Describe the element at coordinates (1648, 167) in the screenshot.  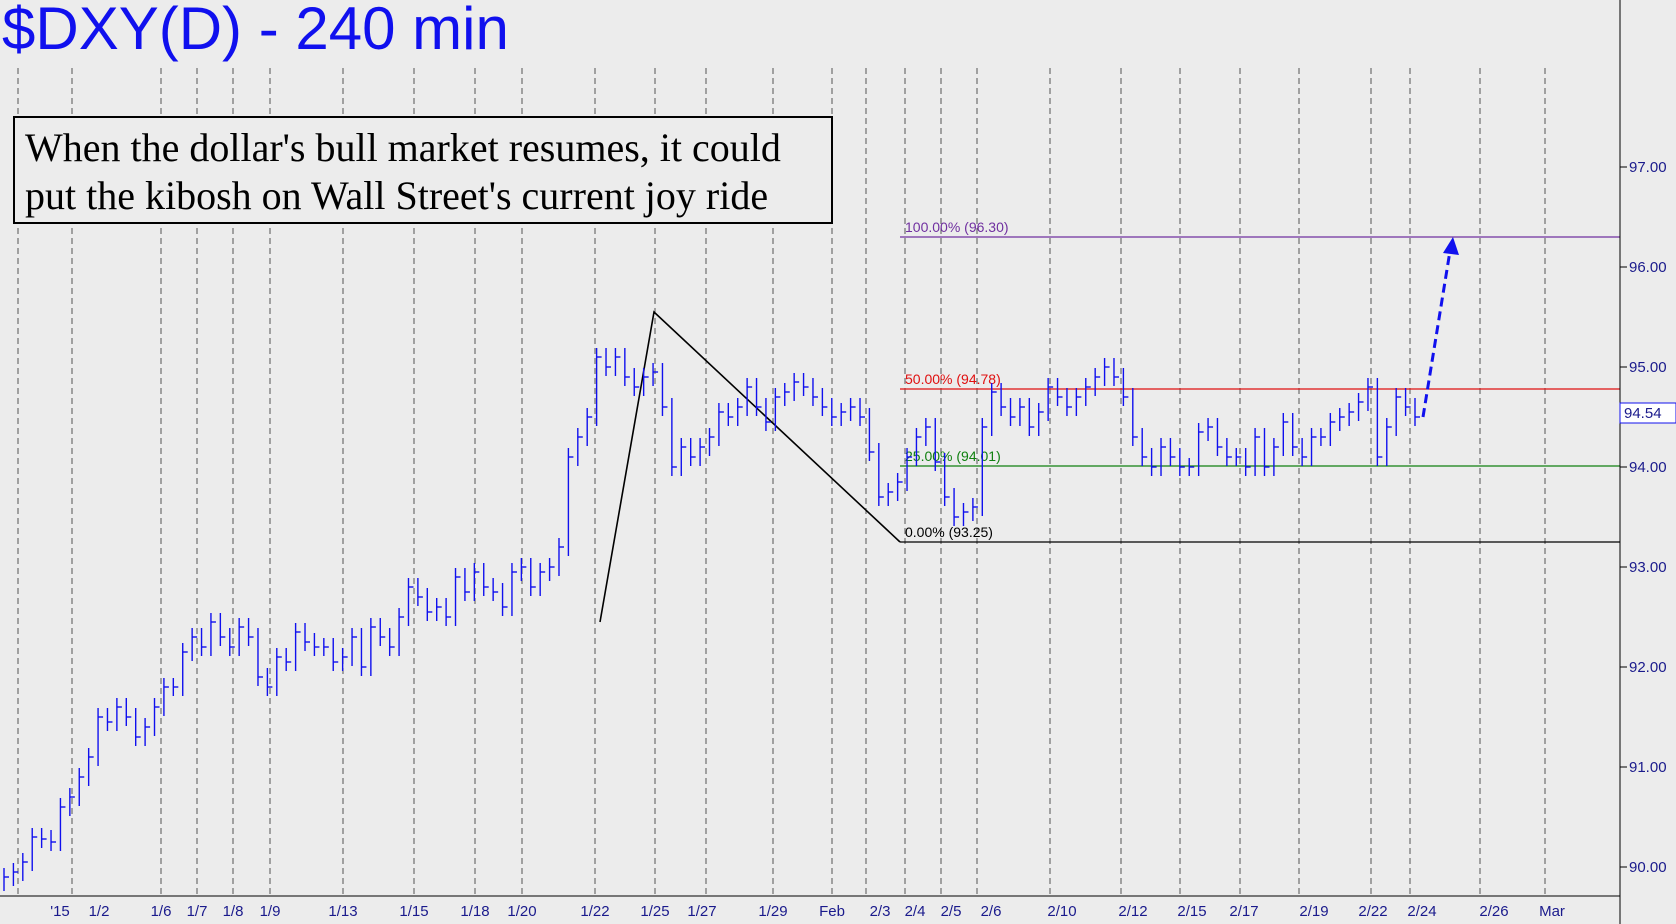
I see `y-tick-label: 97.00` at that location.